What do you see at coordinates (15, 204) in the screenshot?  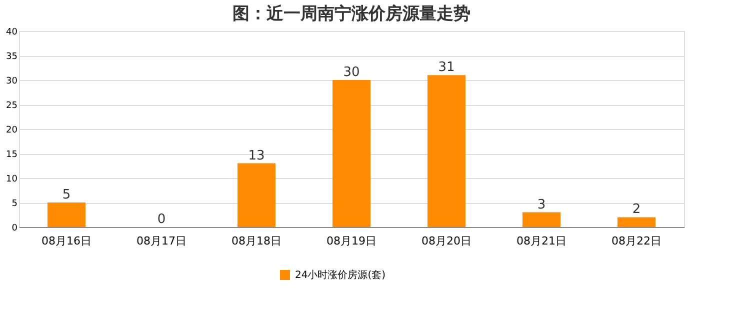 I see `y-tick-label: 5` at bounding box center [15, 204].